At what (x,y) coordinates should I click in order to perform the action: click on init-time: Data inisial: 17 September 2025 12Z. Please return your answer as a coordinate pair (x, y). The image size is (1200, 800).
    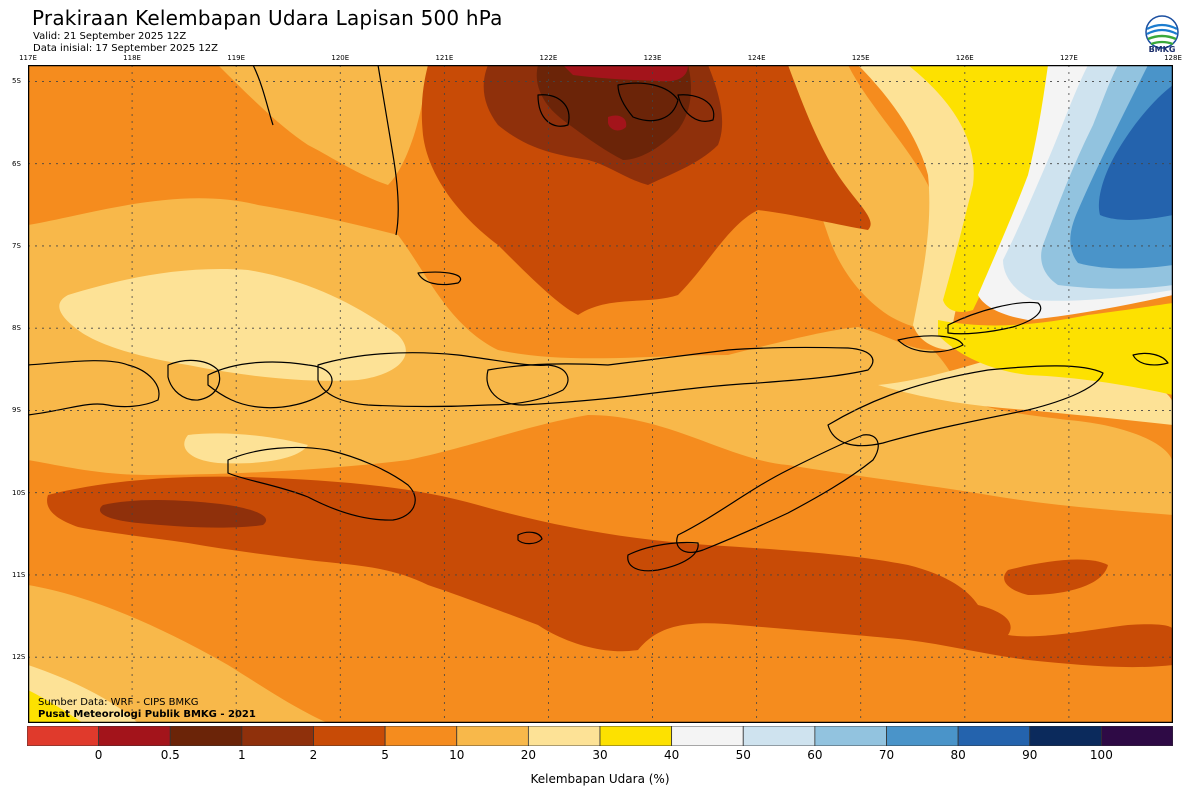
    Looking at the image, I should click on (125, 48).